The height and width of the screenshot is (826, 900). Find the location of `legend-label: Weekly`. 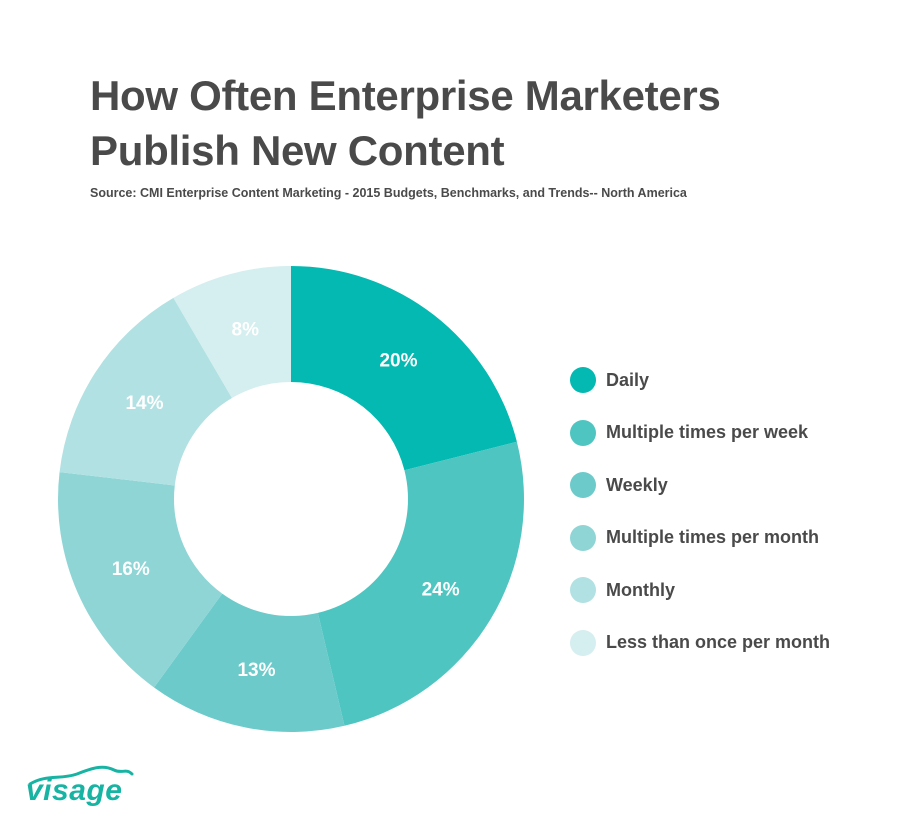

legend-label: Weekly is located at coordinates (637, 484).